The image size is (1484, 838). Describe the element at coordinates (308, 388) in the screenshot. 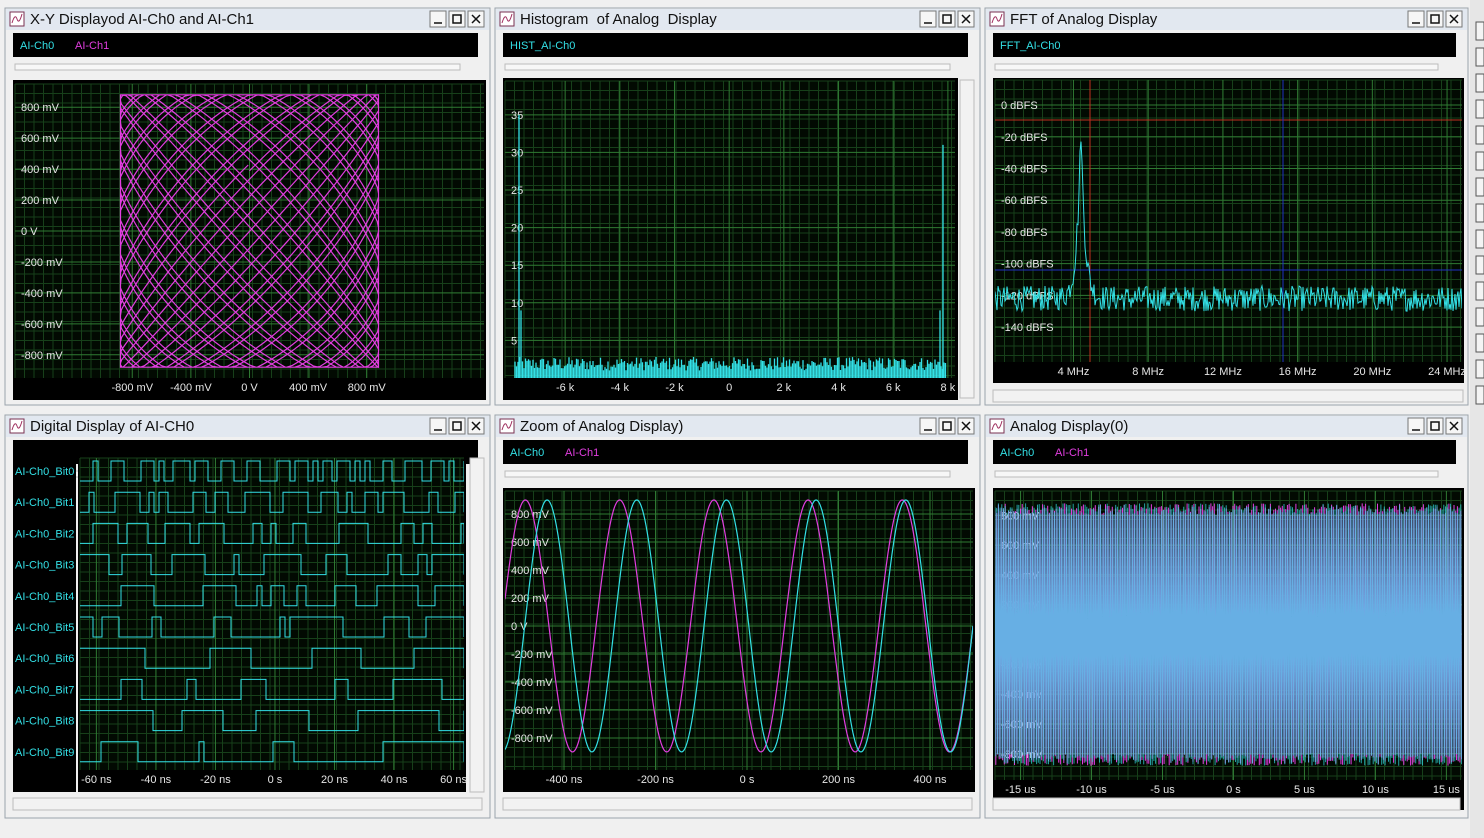

I see `x-tick-label: 400 mV` at that location.